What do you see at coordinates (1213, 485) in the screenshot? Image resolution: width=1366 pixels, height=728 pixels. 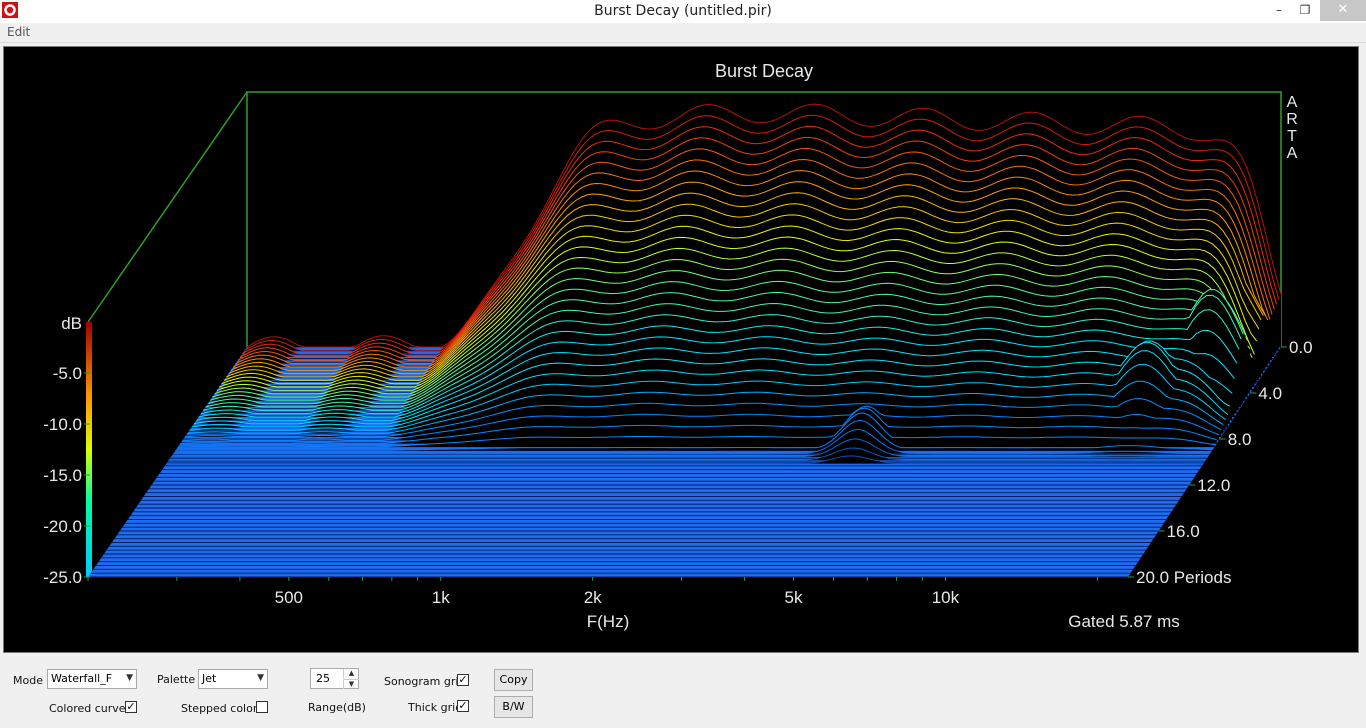 I see `z-tick-label: 12.0` at bounding box center [1213, 485].